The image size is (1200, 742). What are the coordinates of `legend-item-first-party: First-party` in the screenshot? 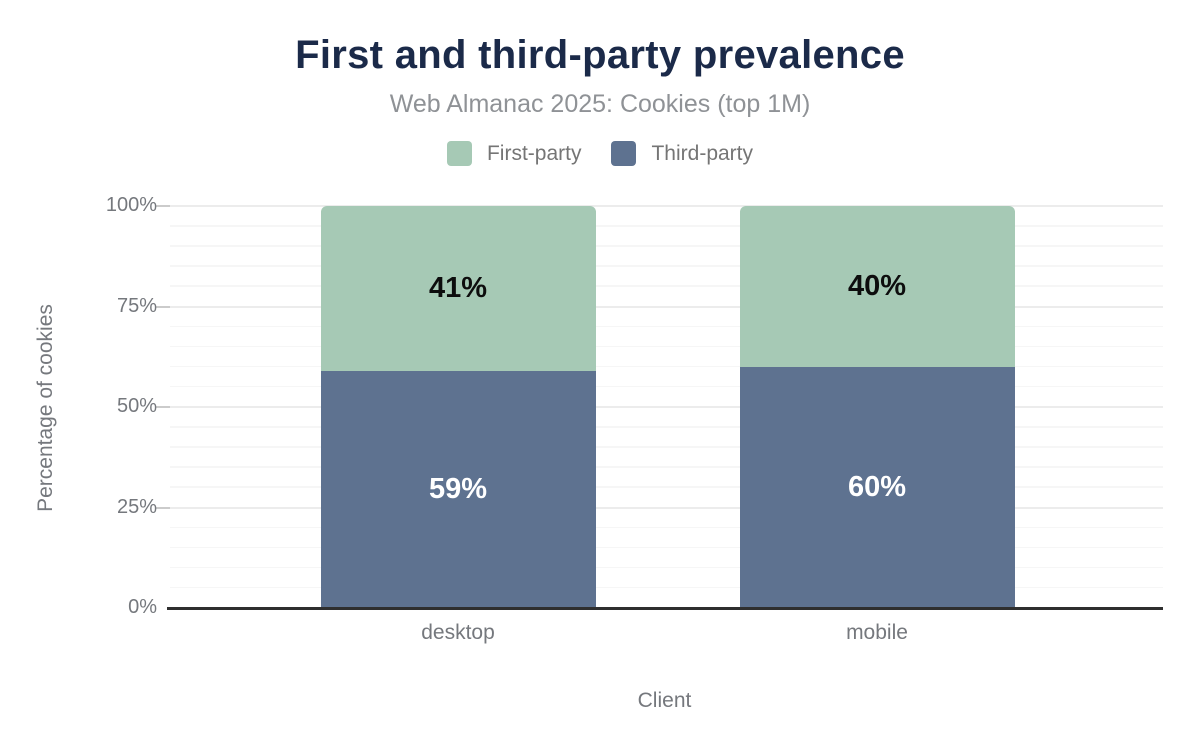 It's located at (514, 153).